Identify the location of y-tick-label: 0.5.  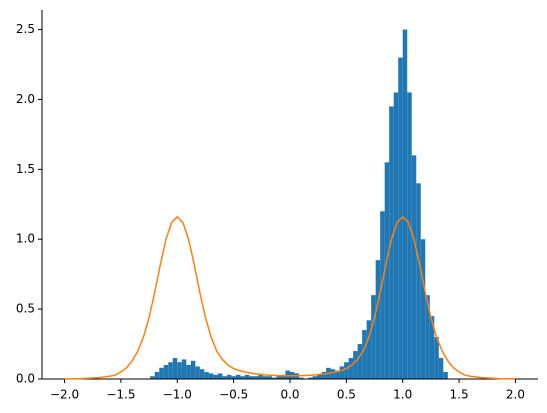
(25, 309).